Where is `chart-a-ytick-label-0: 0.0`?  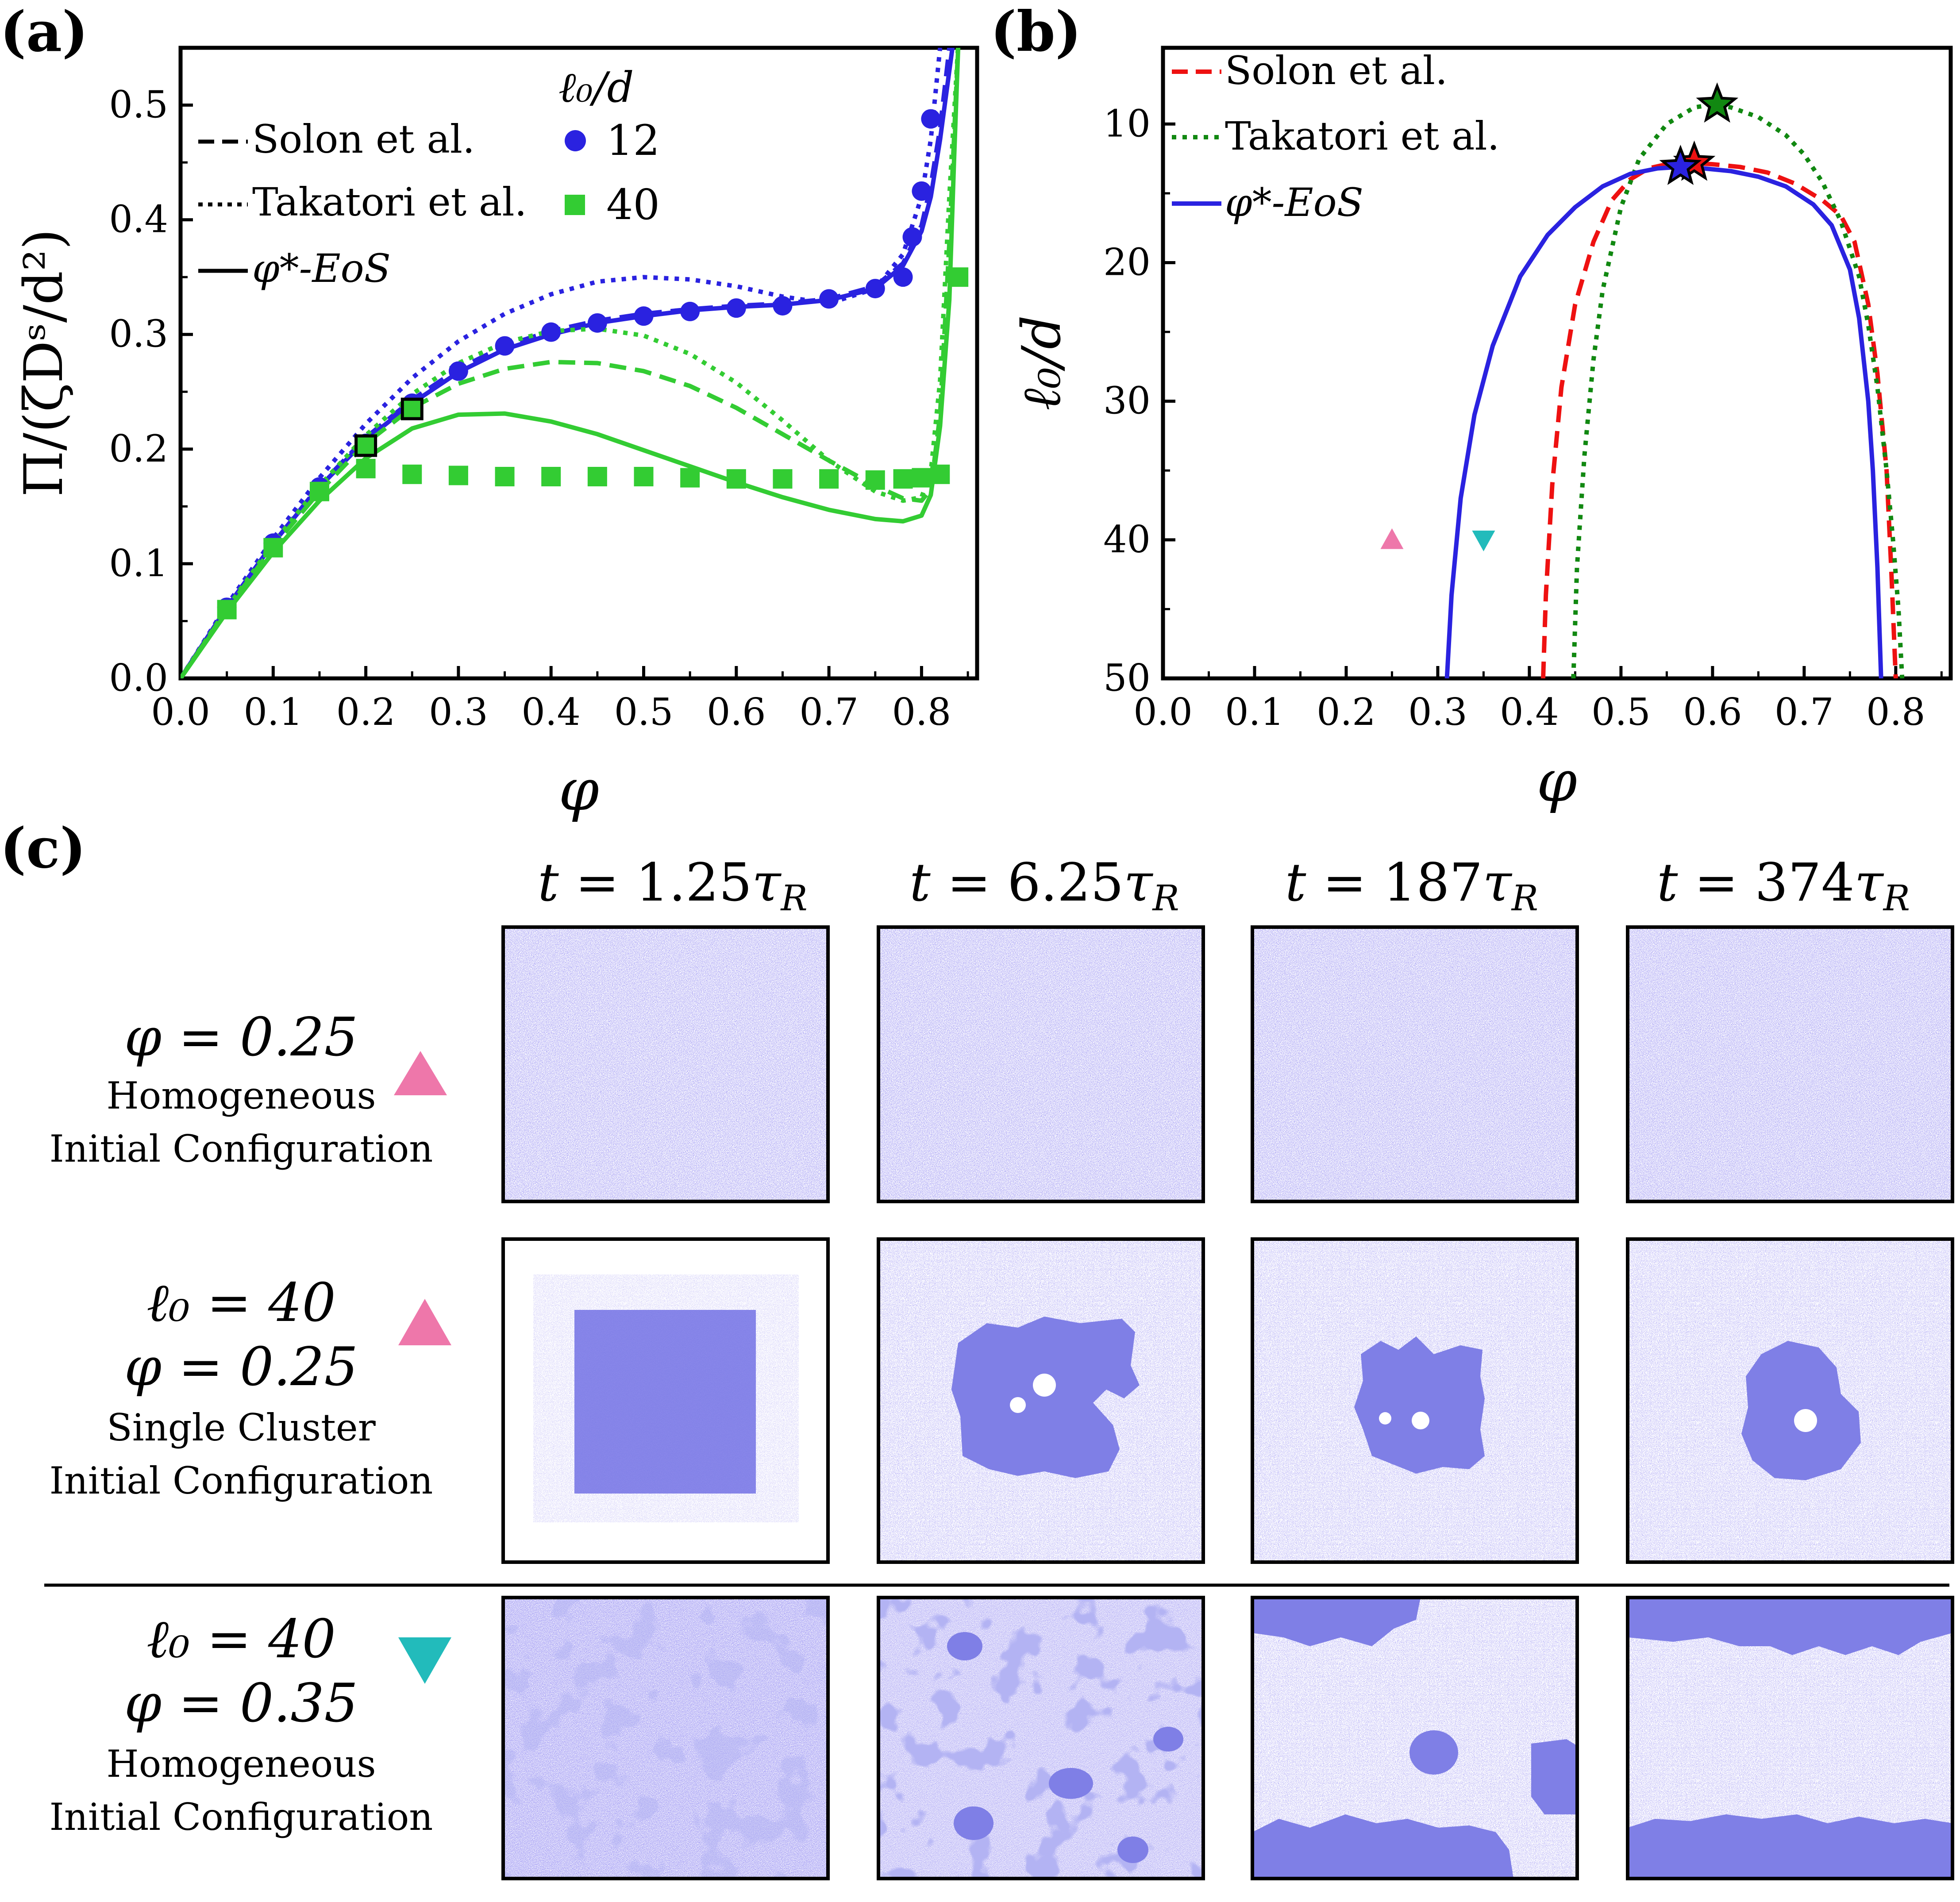 chart-a-ytick-label-0: 0.0 is located at coordinates (138, 678).